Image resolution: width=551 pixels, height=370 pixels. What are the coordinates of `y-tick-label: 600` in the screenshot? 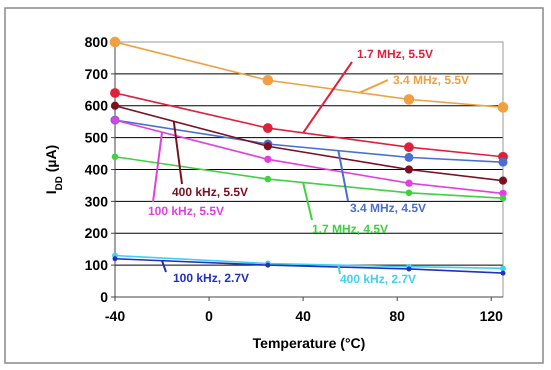 It's located at (96, 106).